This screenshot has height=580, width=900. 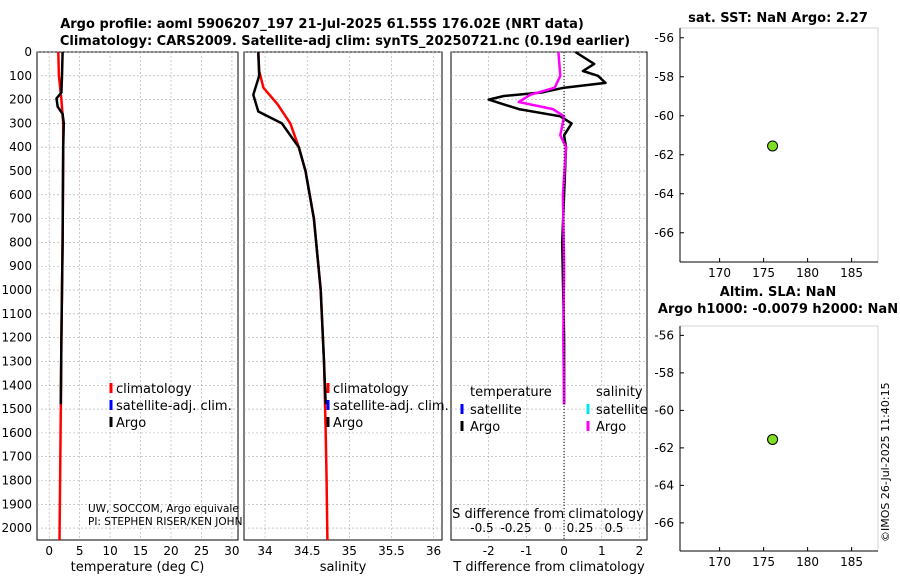 What do you see at coordinates (264, 551) in the screenshot?
I see `x-tick-label: 34` at bounding box center [264, 551].